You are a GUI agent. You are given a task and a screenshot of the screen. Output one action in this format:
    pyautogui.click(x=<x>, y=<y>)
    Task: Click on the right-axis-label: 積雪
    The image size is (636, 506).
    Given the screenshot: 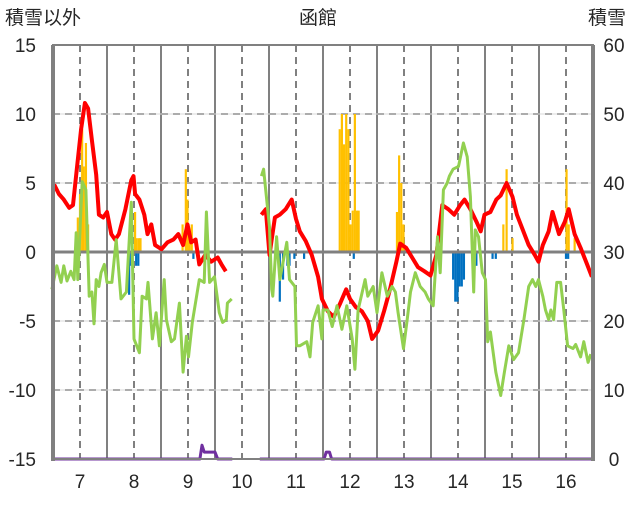 What is the action you would take?
    pyautogui.click(x=607, y=18)
    